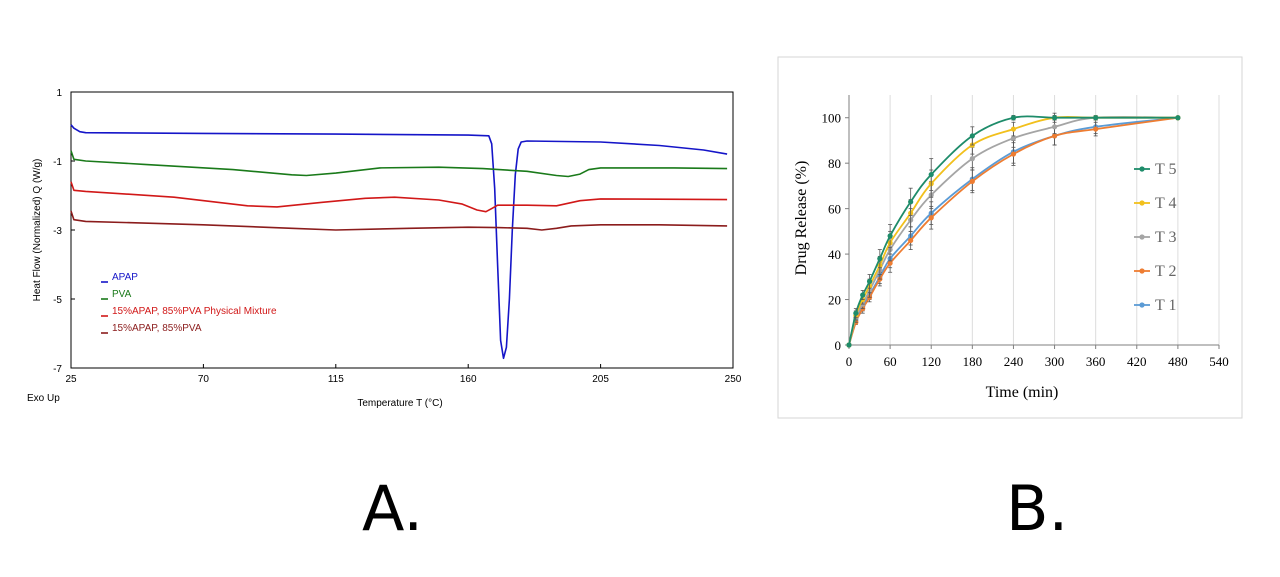 This screenshot has width=1280, height=577. Describe the element at coordinates (1165, 203) in the screenshot. I see `release-legend-label: T 4` at that location.